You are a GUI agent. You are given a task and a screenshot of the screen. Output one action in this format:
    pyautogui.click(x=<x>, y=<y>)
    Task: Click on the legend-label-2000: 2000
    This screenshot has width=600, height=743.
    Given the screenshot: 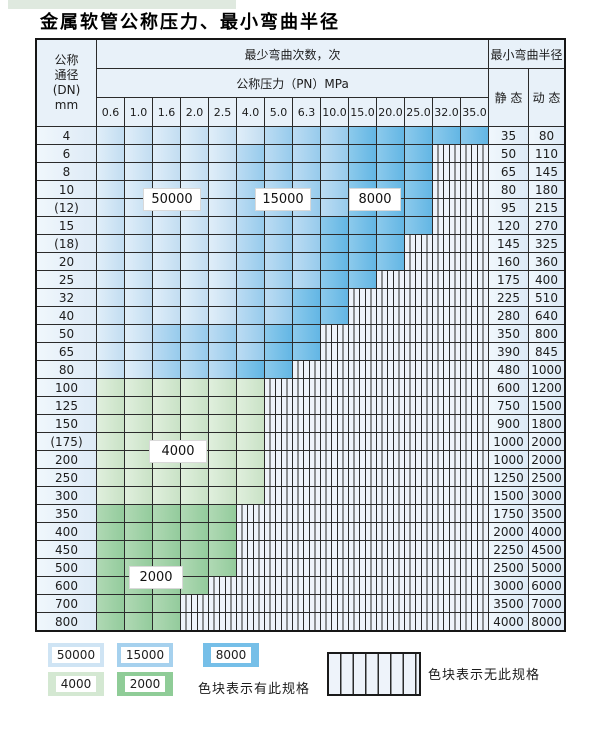 What is the action you would take?
    pyautogui.click(x=145, y=684)
    